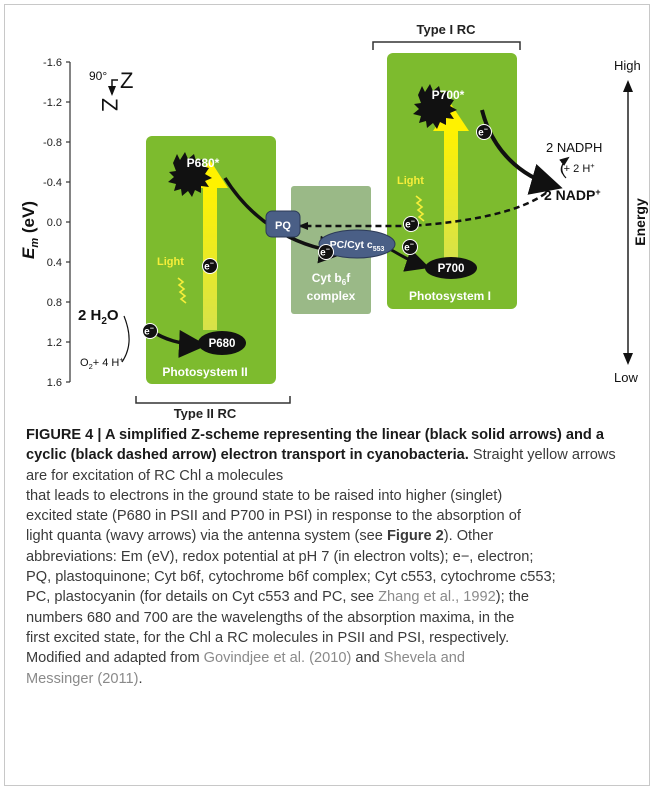 This screenshot has height=791, width=656. I want to click on psi-wavy-arrow, so click(420, 208).